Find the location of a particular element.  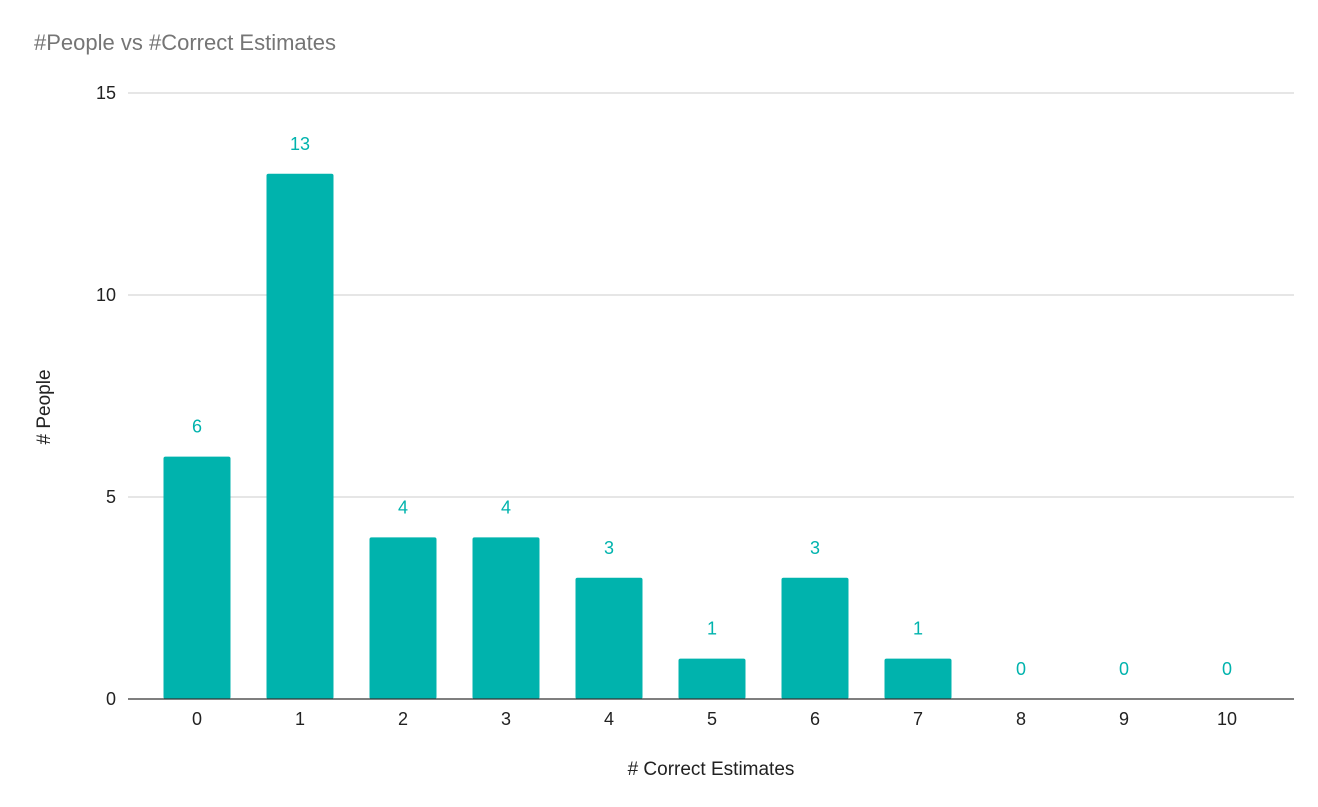

y-tick-label: 5 is located at coordinates (111, 497).